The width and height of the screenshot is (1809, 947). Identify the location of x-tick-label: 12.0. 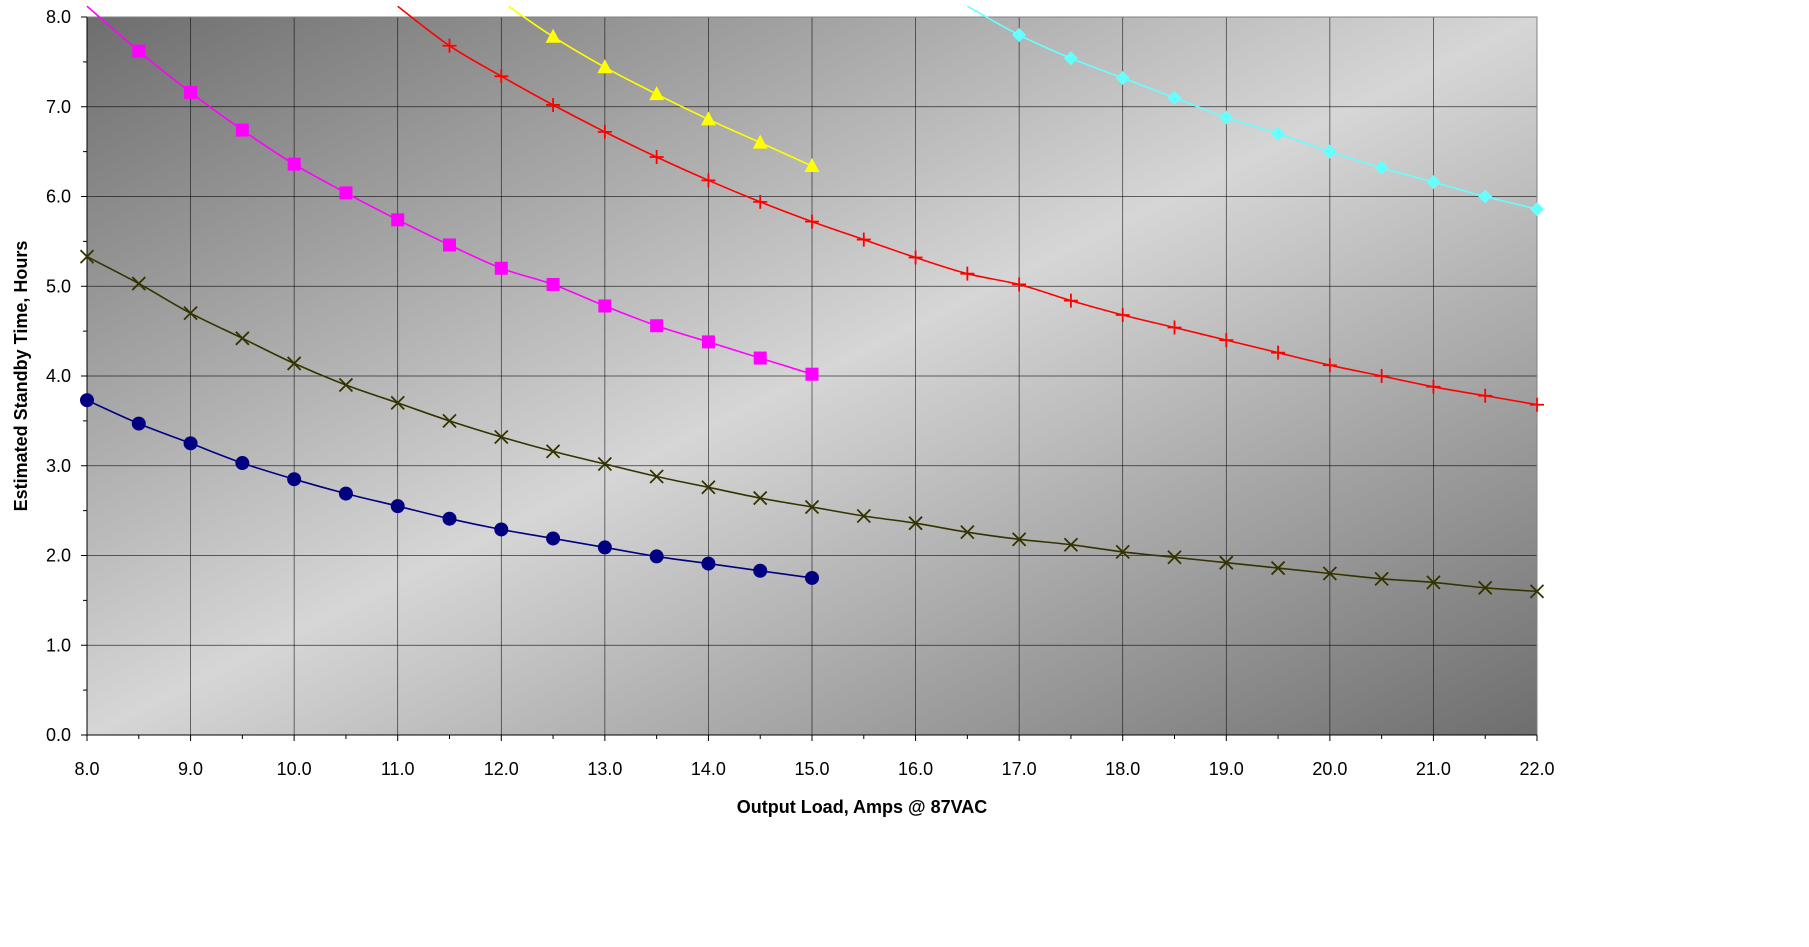
(501, 769).